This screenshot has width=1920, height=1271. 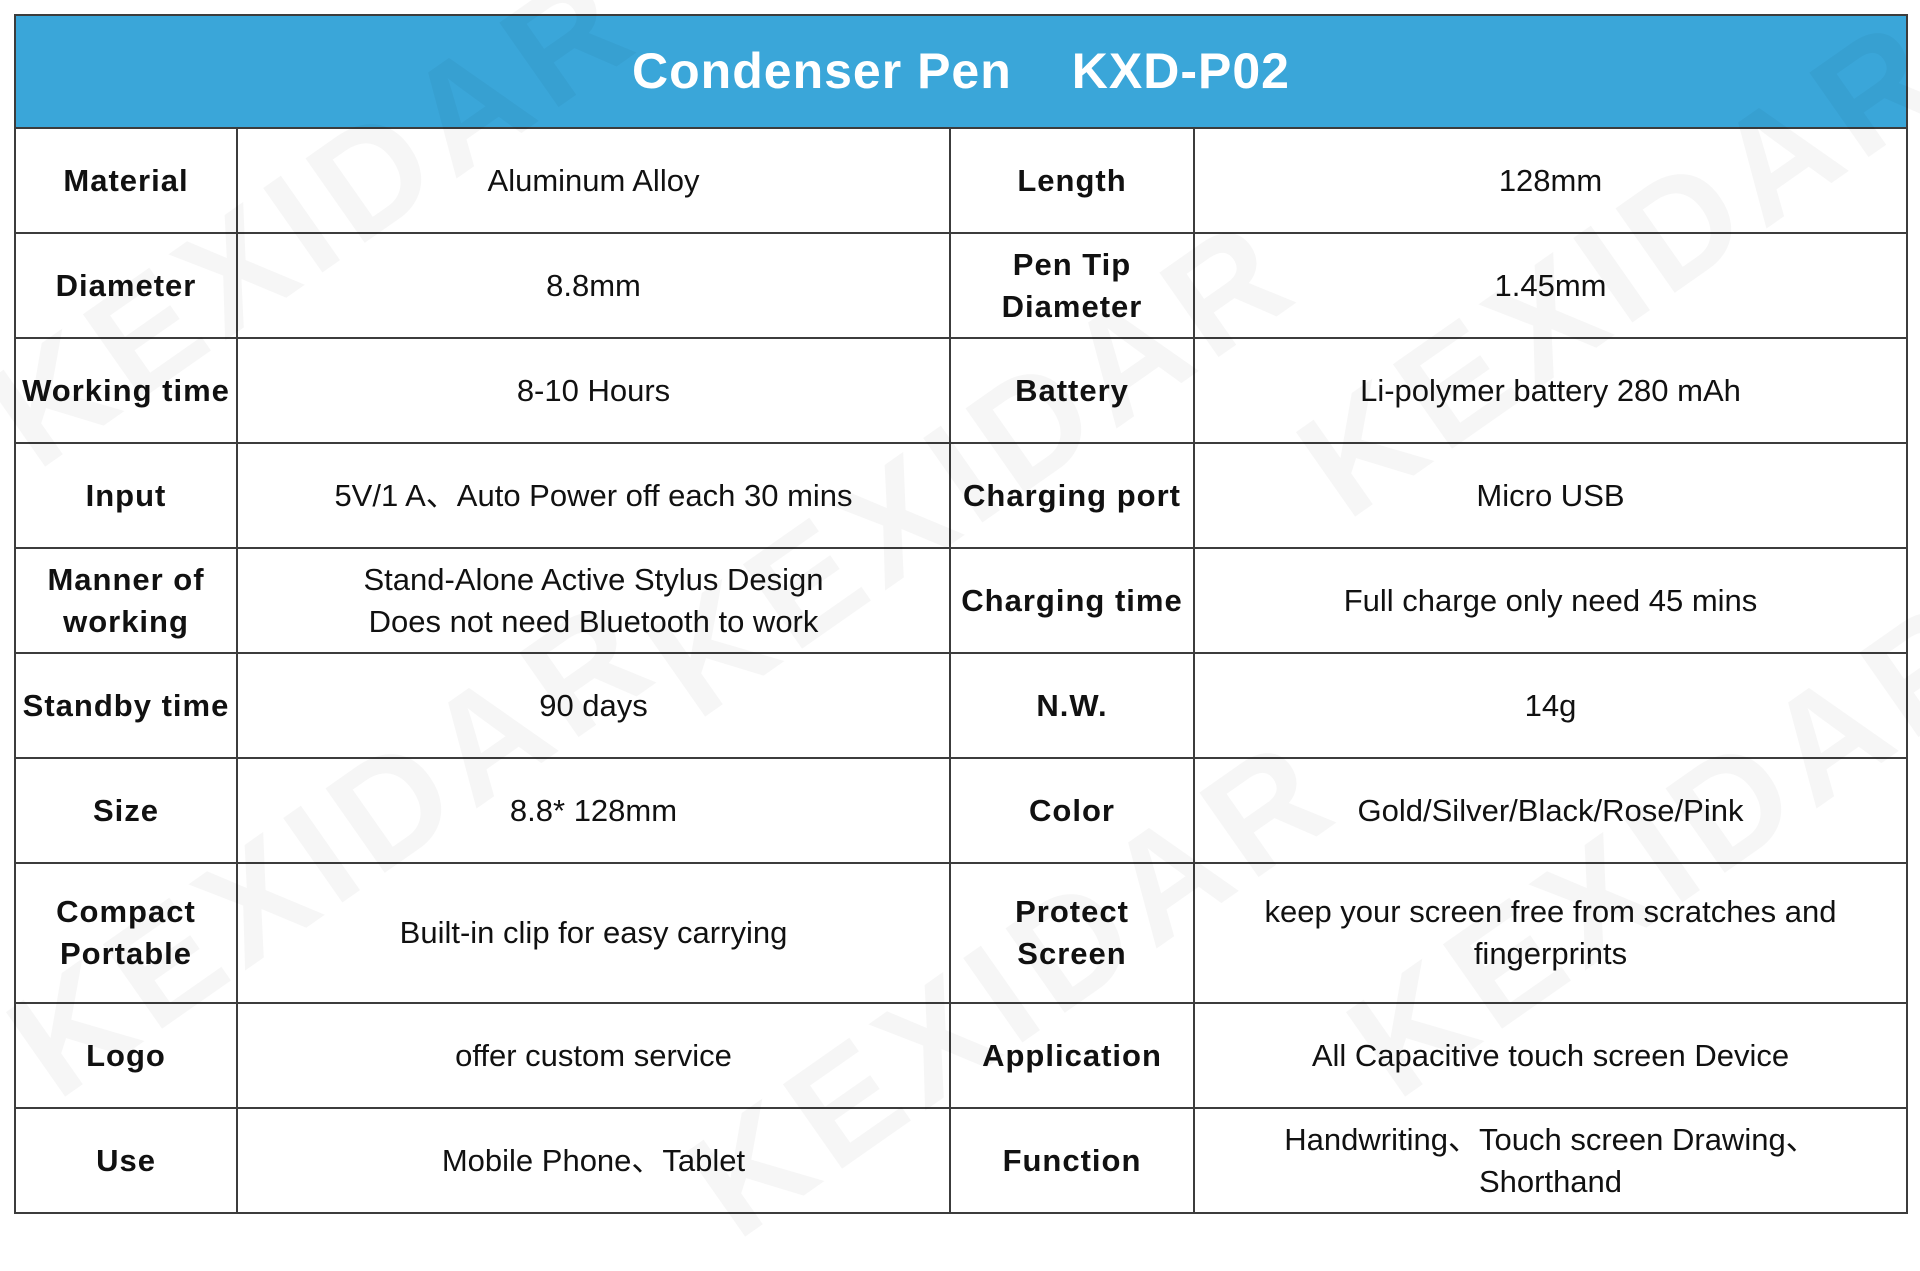 What do you see at coordinates (593, 621) in the screenshot?
I see `cell-line: Does not need Bluetooth to work` at bounding box center [593, 621].